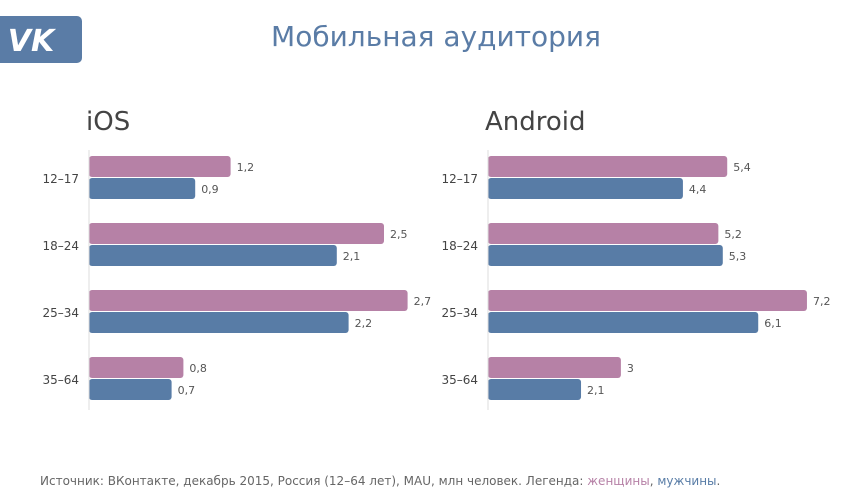  Describe the element at coordinates (436, 36) in the screenshot. I see `page-title: Мобильная аудитория` at that location.